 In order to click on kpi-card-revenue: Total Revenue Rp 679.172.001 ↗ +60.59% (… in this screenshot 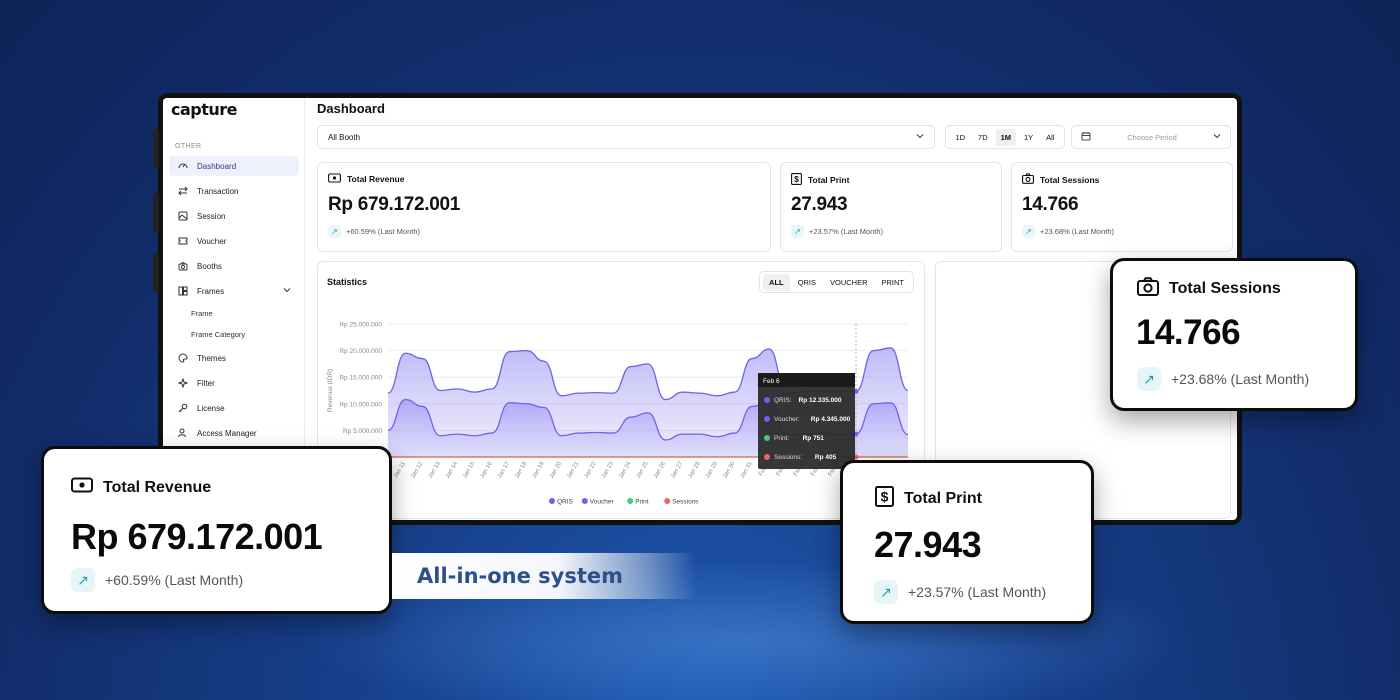, I will do `click(544, 207)`.